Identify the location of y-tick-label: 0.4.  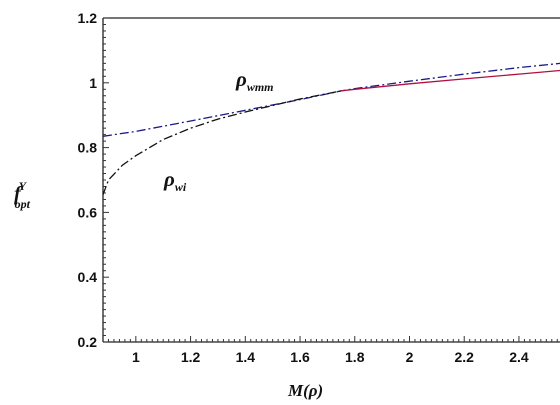
(88, 277).